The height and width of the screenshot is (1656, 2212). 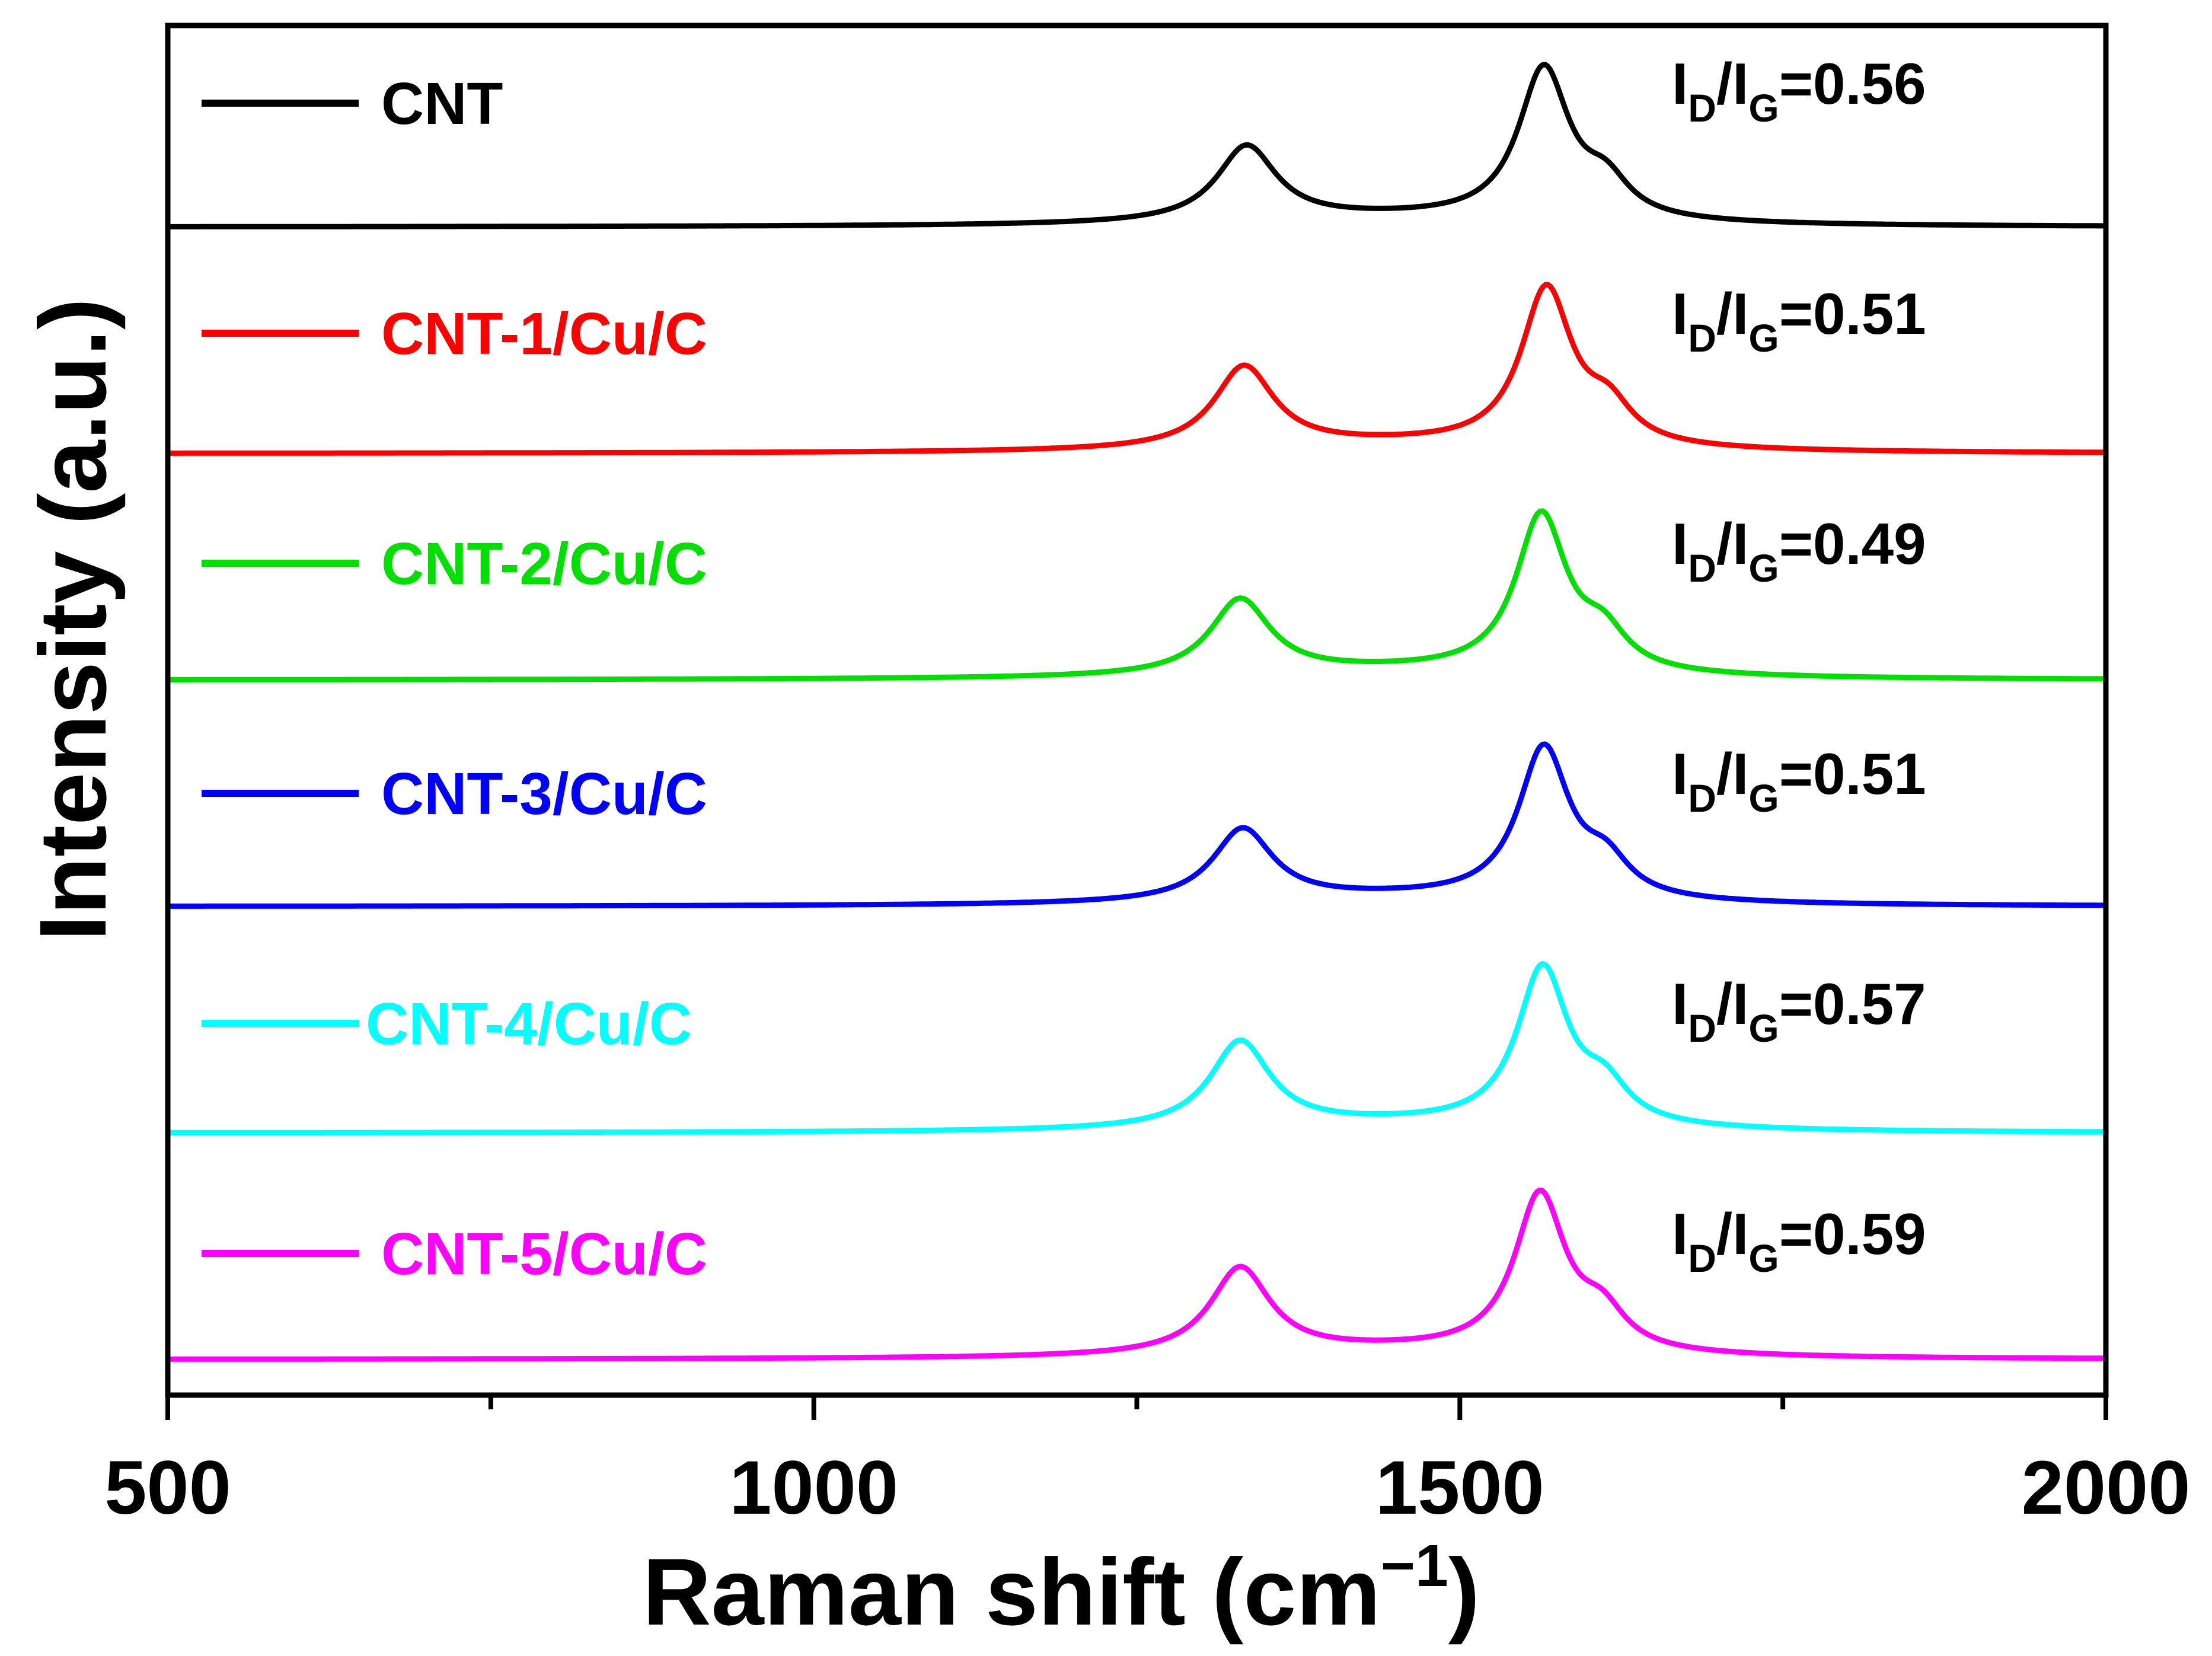 What do you see at coordinates (1799, 550) in the screenshot?
I see `intensity-ratio-label: ID/IG=0.49` at bounding box center [1799, 550].